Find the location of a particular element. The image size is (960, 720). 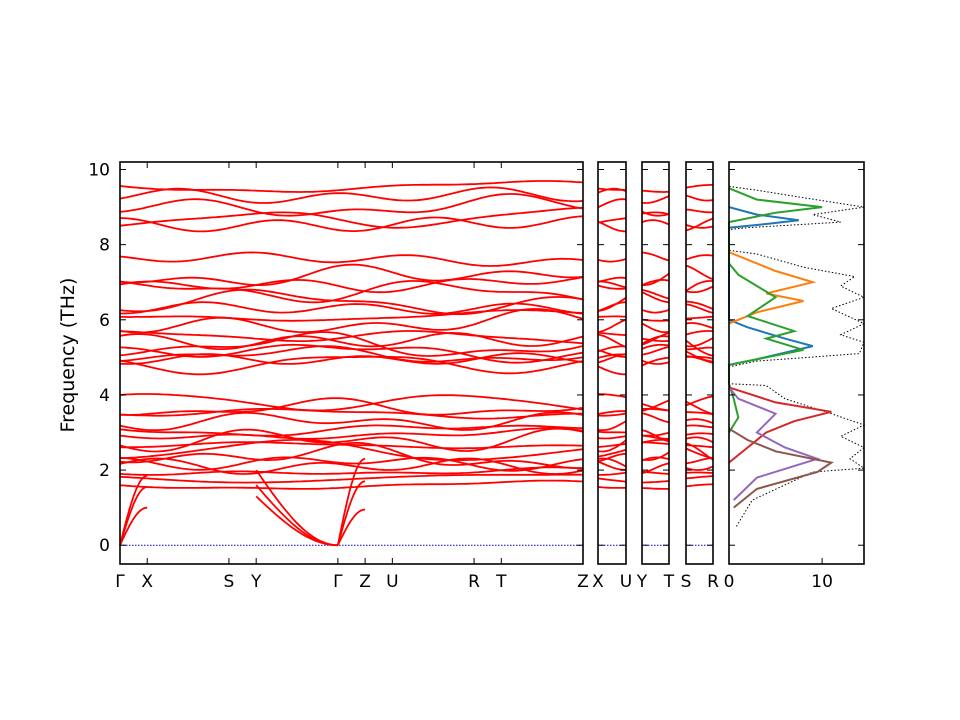

band-12-X-U is located at coordinates (612, 414).